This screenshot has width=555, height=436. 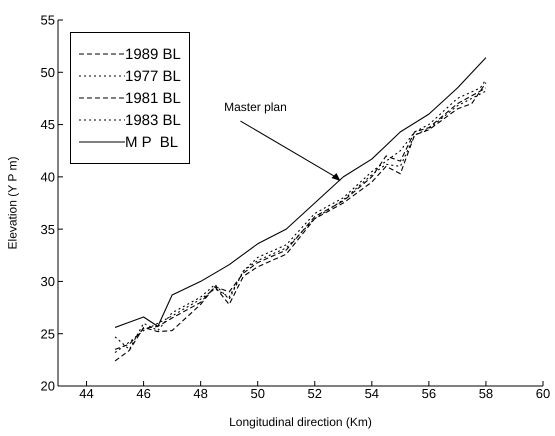 What do you see at coordinates (12, 203) in the screenshot?
I see `y-axis-title: Elevation (Y P m)` at bounding box center [12, 203].